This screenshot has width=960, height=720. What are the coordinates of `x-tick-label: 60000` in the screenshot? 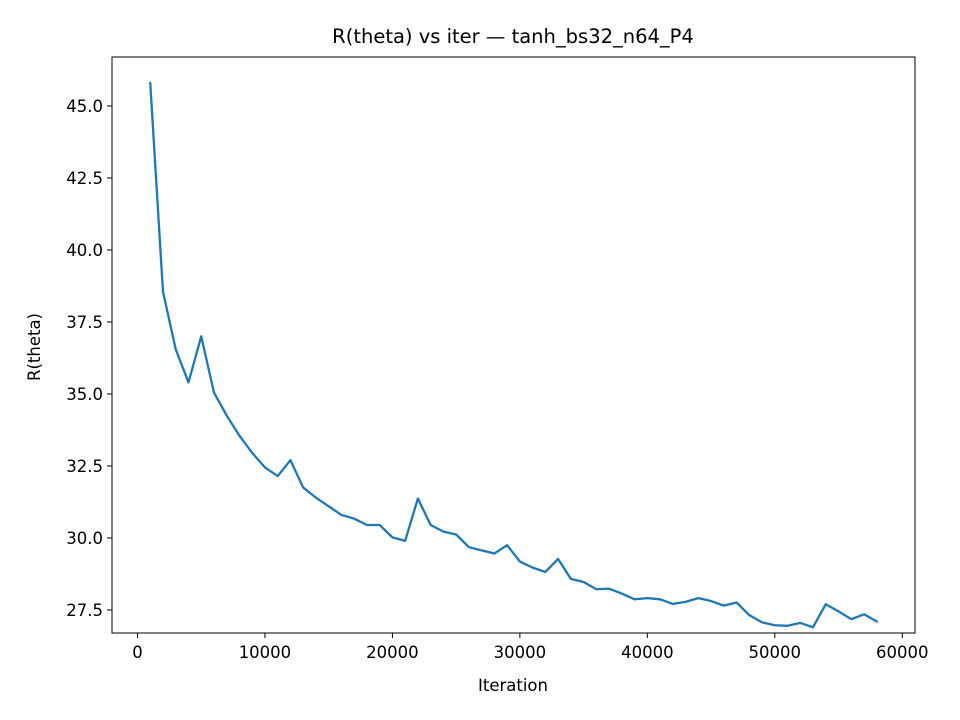 It's located at (902, 652).